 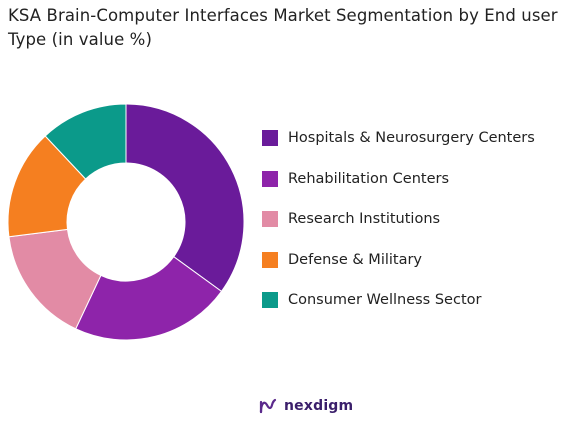 What do you see at coordinates (385, 300) in the screenshot?
I see `legend-label: Consumer Wellness Sector` at bounding box center [385, 300].